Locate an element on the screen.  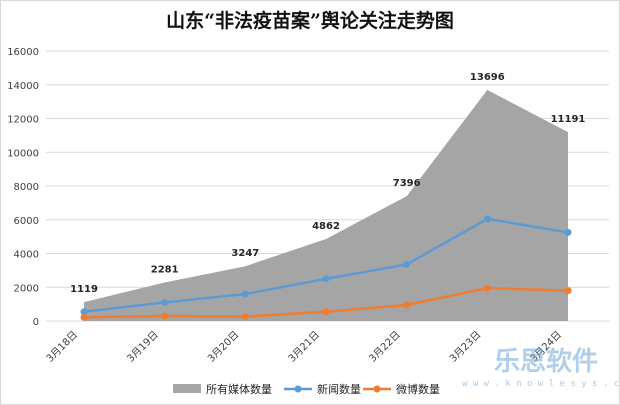
x-tick-label: 3月19日 is located at coordinates (143, 347).